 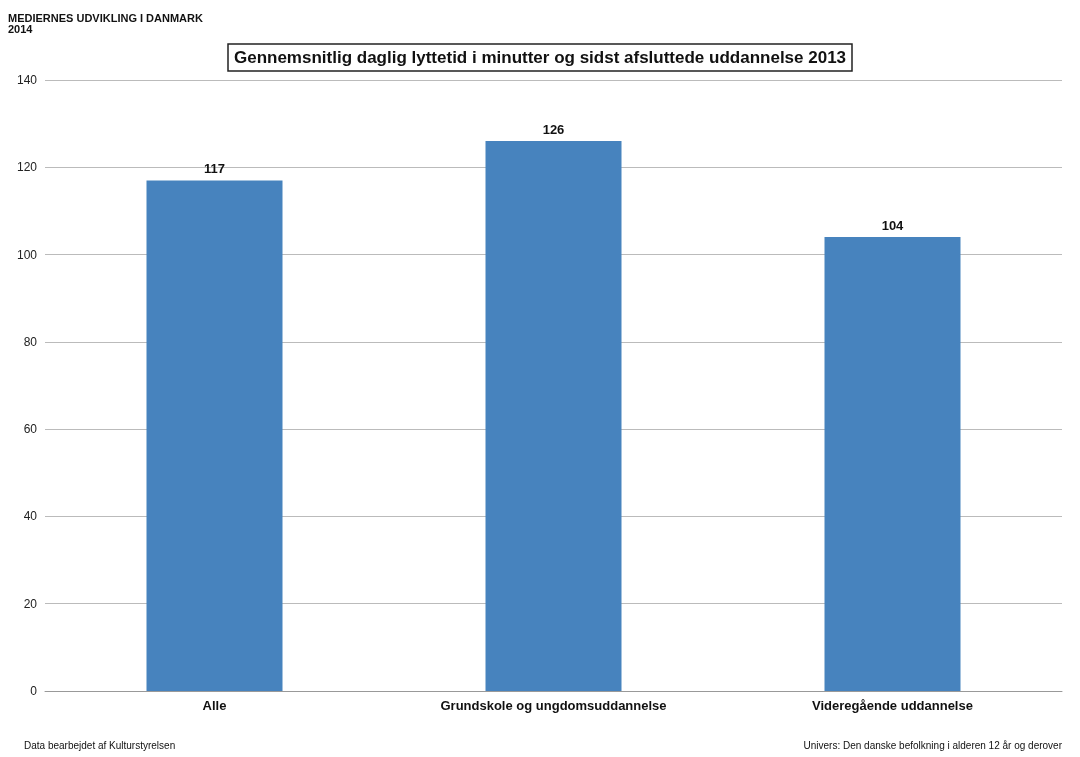 I want to click on x-tick-label: Grundskole og ungdomsuddannelse, so click(x=553, y=705).